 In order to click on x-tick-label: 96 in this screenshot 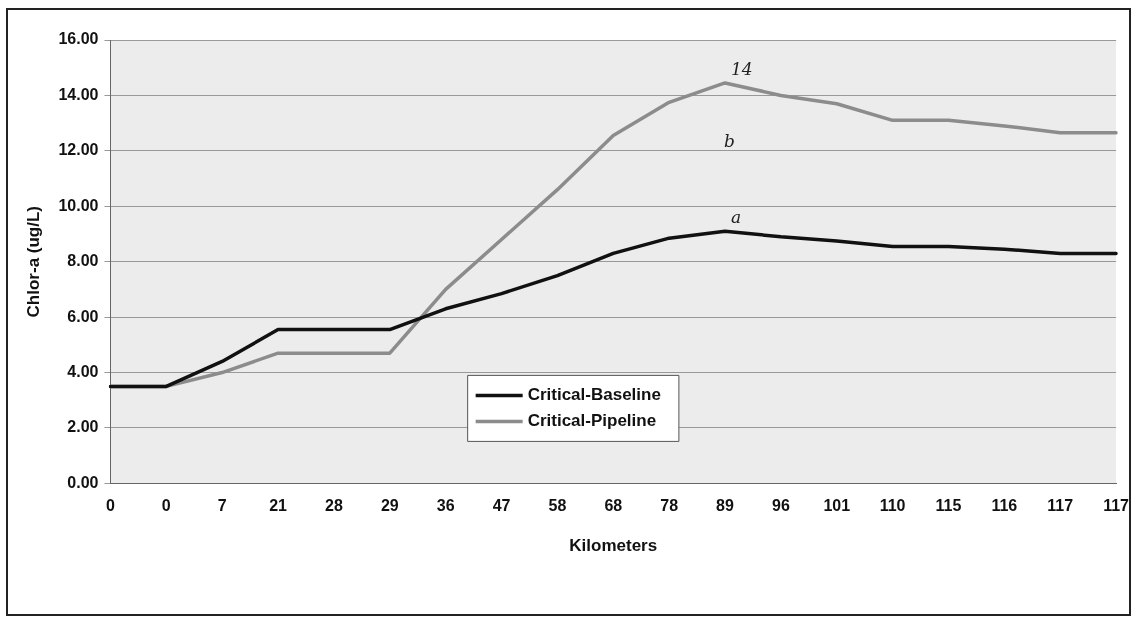, I will do `click(780, 506)`.